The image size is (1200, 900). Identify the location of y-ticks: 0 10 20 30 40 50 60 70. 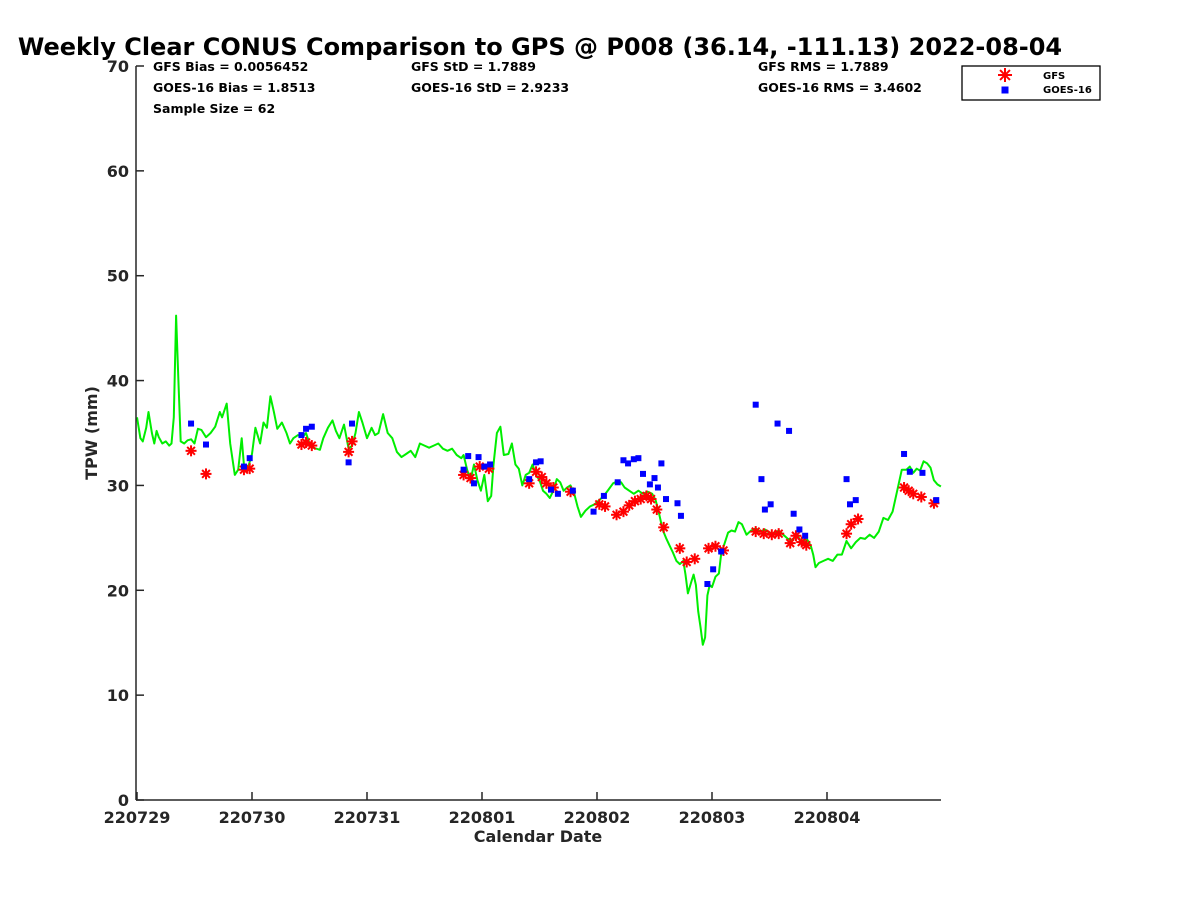
(125, 433).